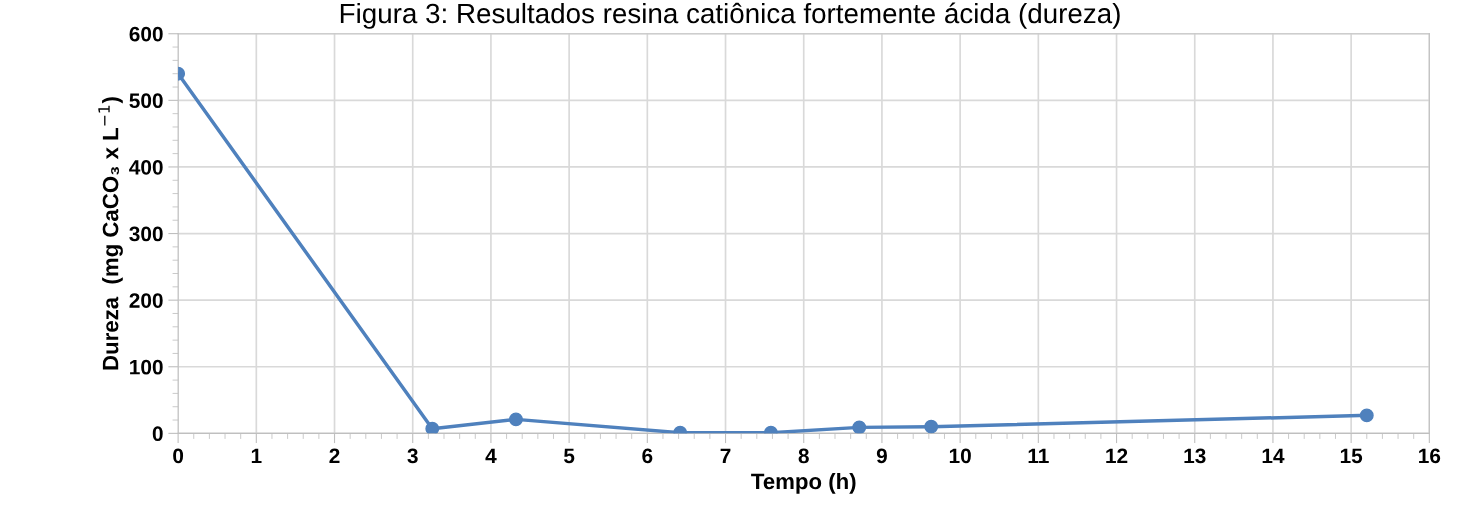 The width and height of the screenshot is (1460, 519). What do you see at coordinates (412, 456) in the screenshot?
I see `x-tick-label: 3` at bounding box center [412, 456].